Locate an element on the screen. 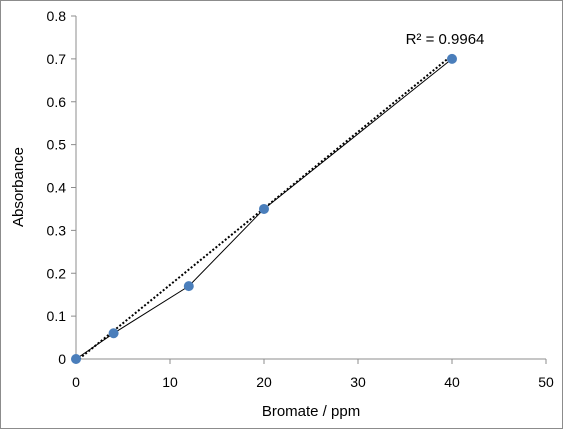 Image resolution: width=563 pixels, height=430 pixels. y-tick-label: 0.5 is located at coordinates (57, 145).